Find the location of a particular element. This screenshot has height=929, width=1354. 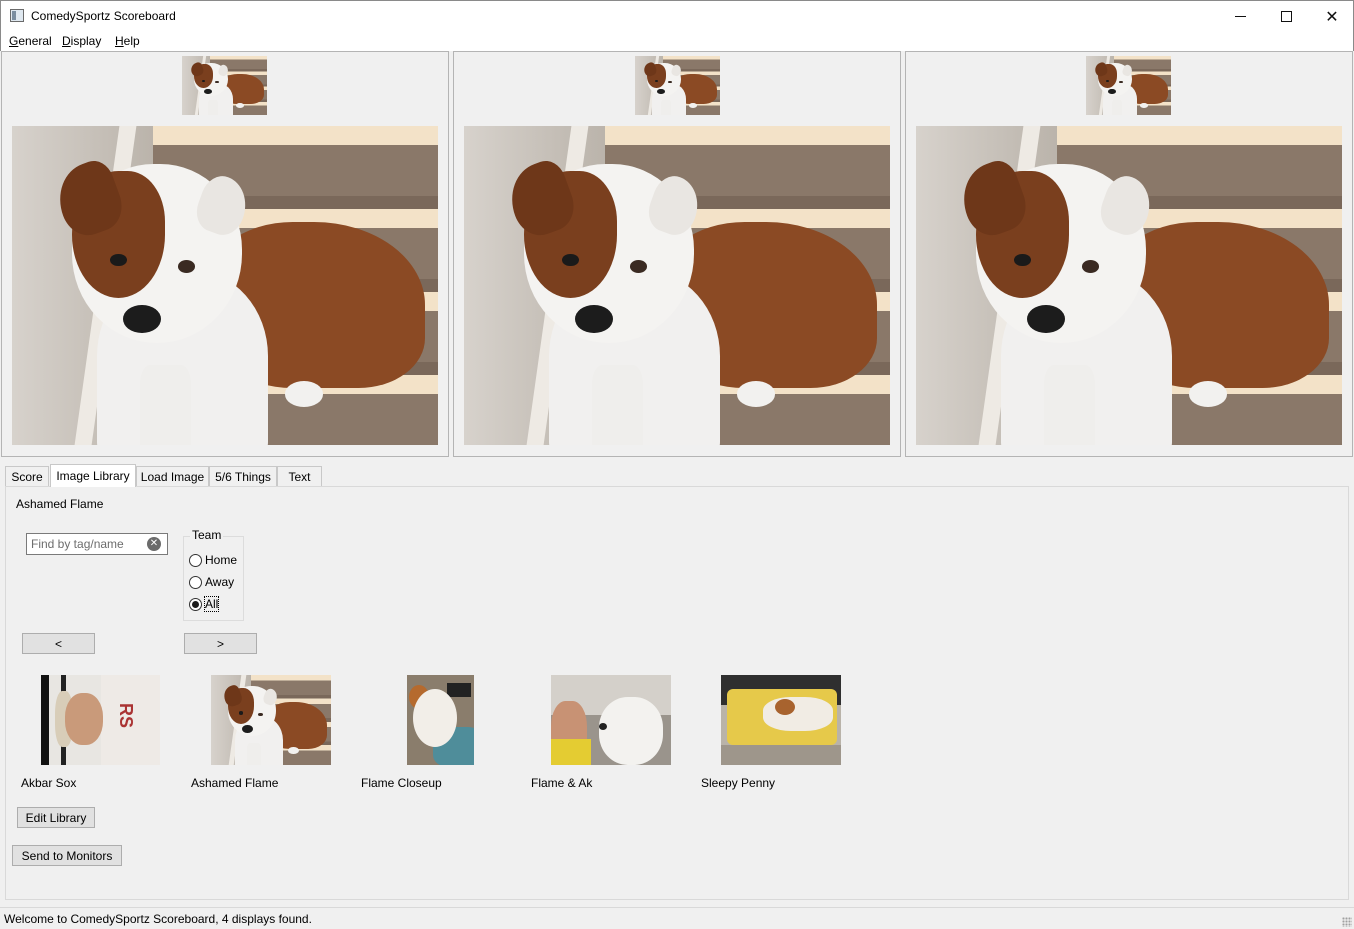

radio-all: All is located at coordinates (204, 604).